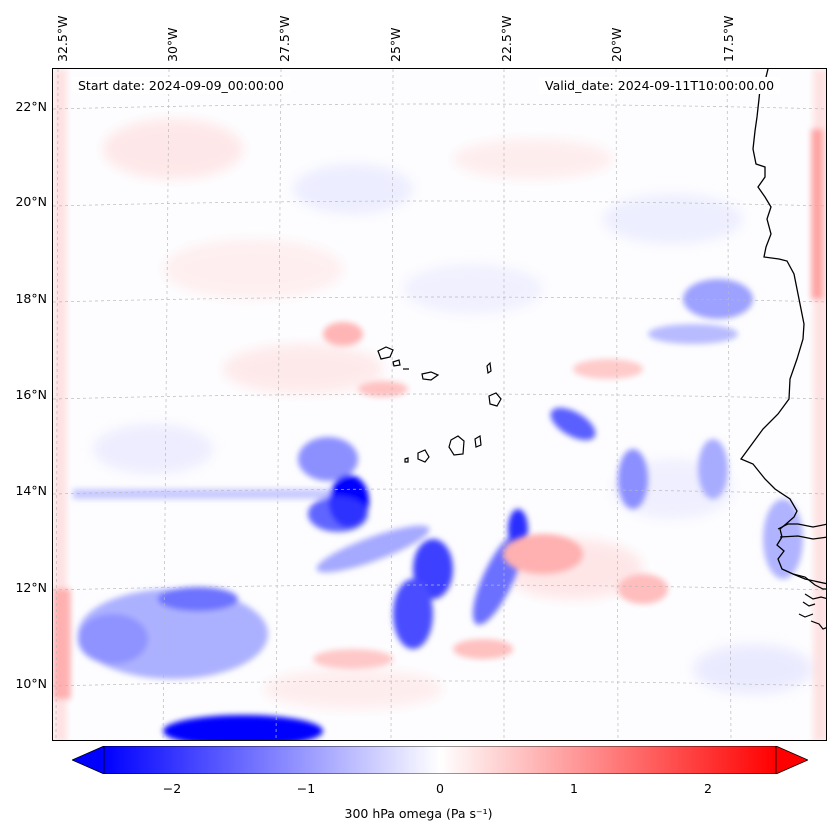  Describe the element at coordinates (62, 38) in the screenshot. I see `lon-label-32-5w: 32.5°W` at that location.